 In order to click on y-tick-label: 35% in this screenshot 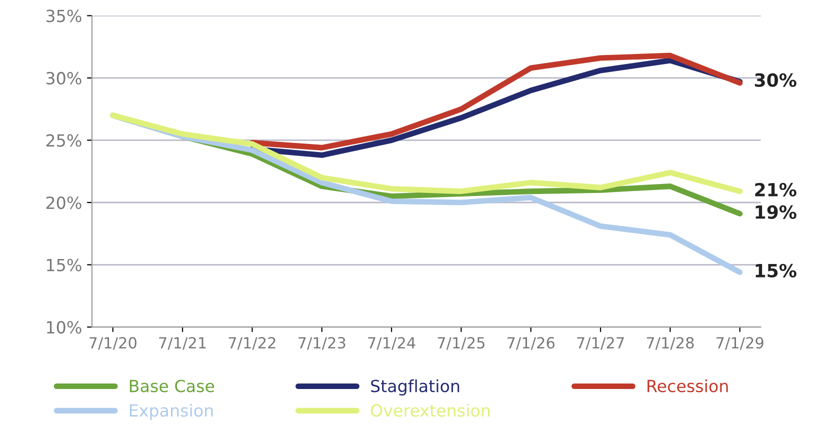, I will do `click(64, 16)`.